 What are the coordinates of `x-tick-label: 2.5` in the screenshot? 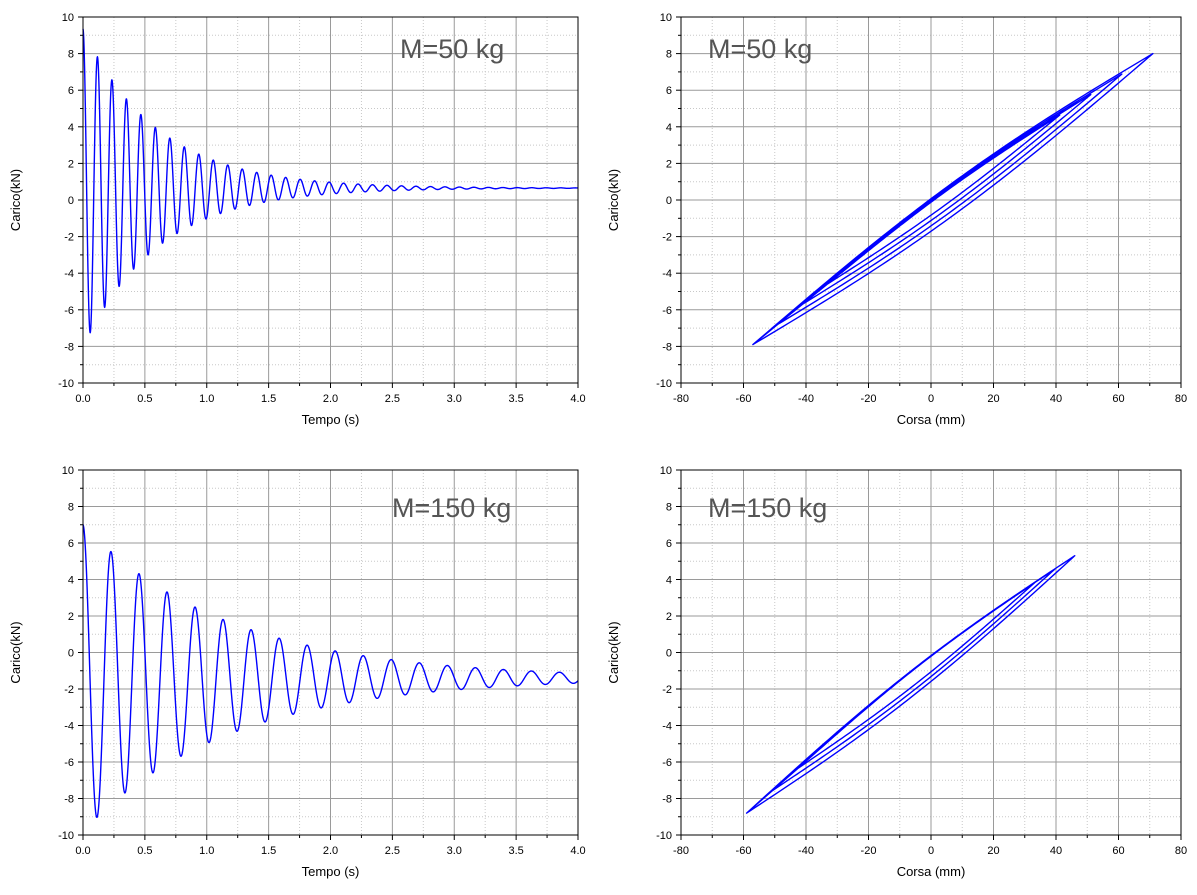 It's located at (392, 399).